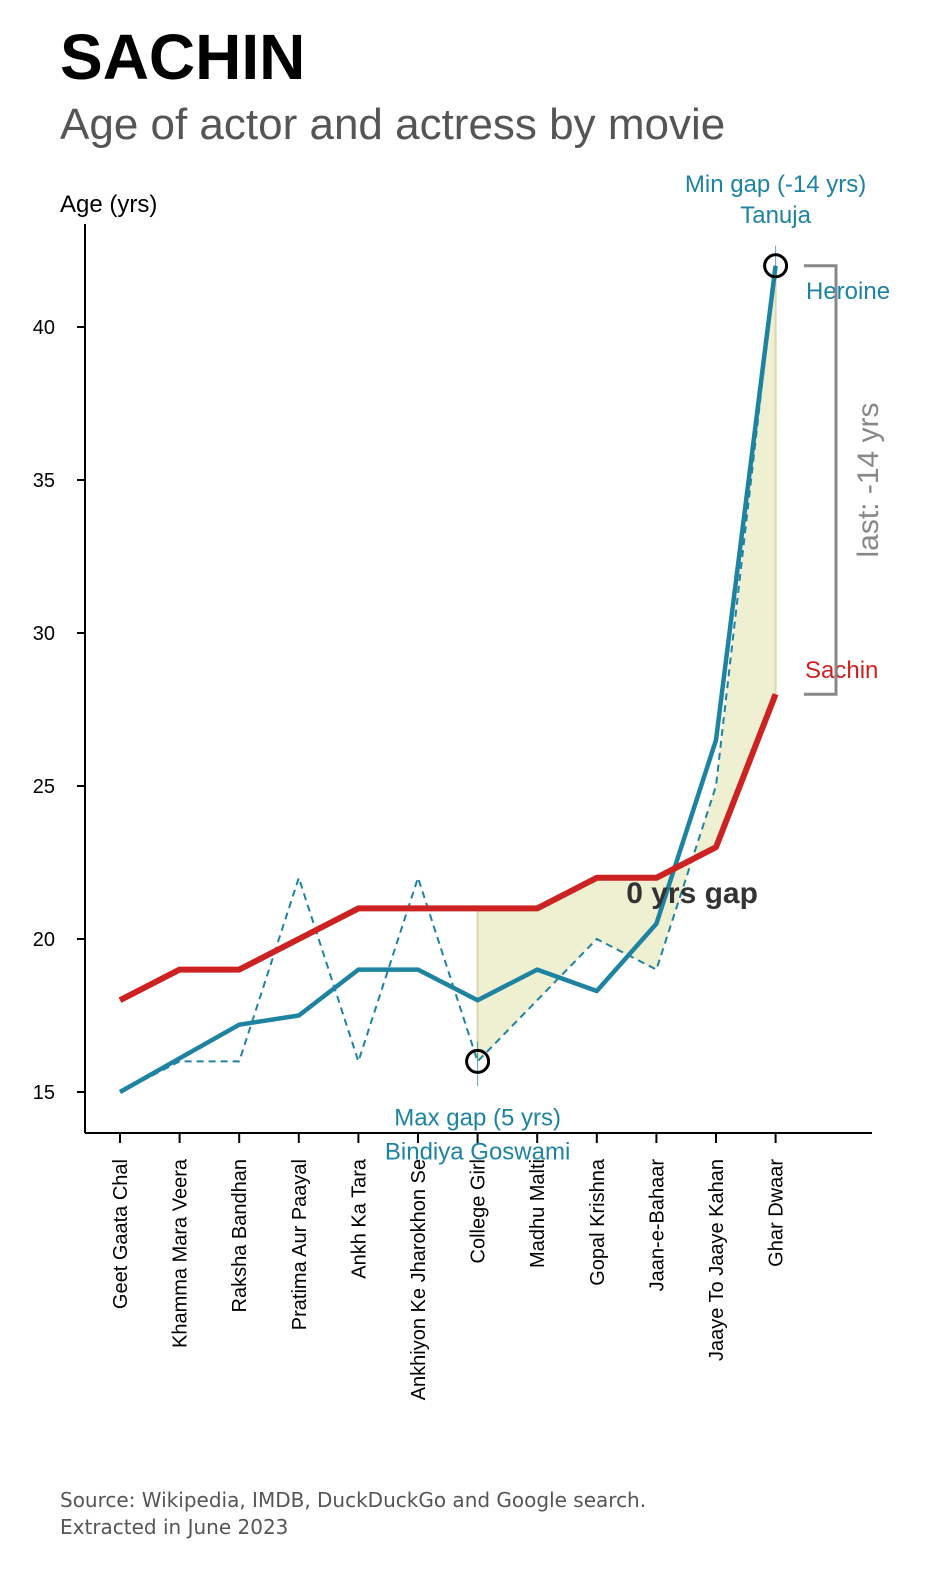 The image size is (949, 1595). What do you see at coordinates (174, 1527) in the screenshot?
I see `source-line-2: Extracted in June 2023` at bounding box center [174, 1527].